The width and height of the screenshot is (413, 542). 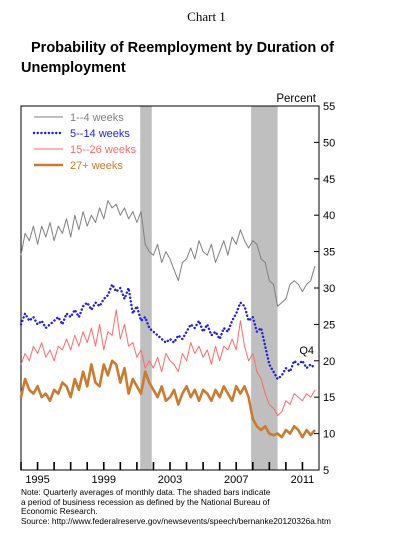 I want to click on y-tick-label-45: 45, so click(x=329, y=180).